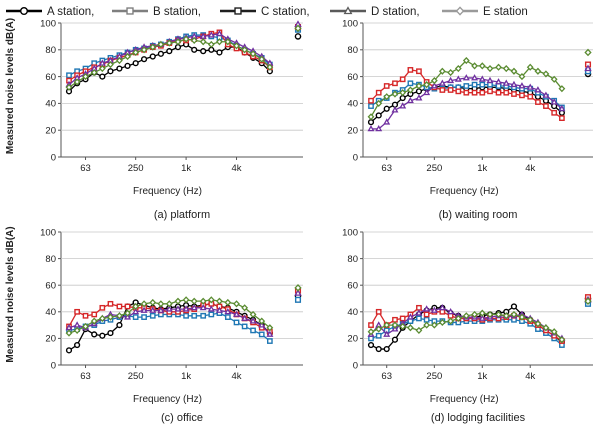  Describe the element at coordinates (352, 131) in the screenshot. I see `y-tick-label: 20` at that location.